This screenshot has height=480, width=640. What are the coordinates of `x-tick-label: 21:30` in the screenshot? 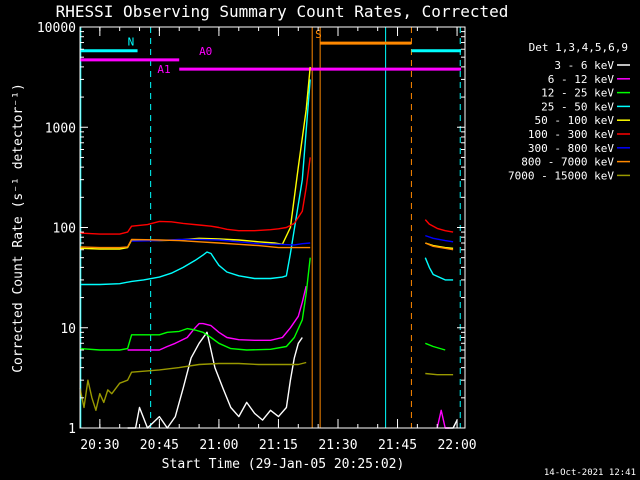 It's located at (337, 445).